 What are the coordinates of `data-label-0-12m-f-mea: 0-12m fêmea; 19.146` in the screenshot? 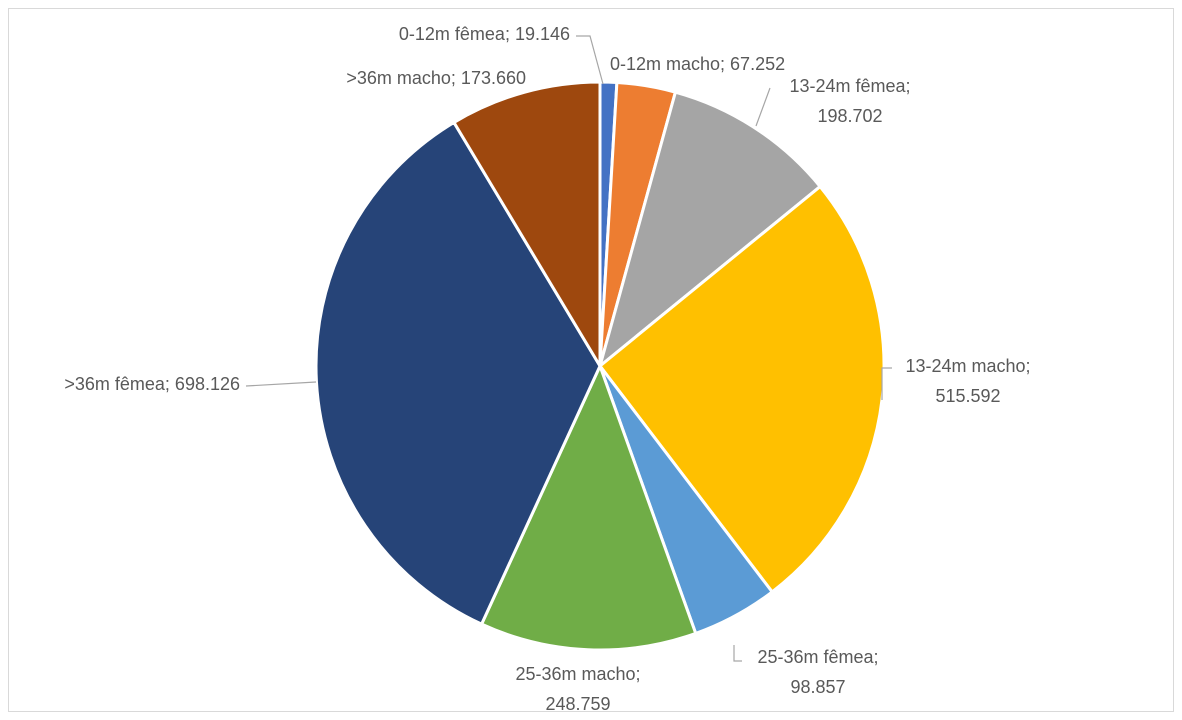 It's located at (484, 34).